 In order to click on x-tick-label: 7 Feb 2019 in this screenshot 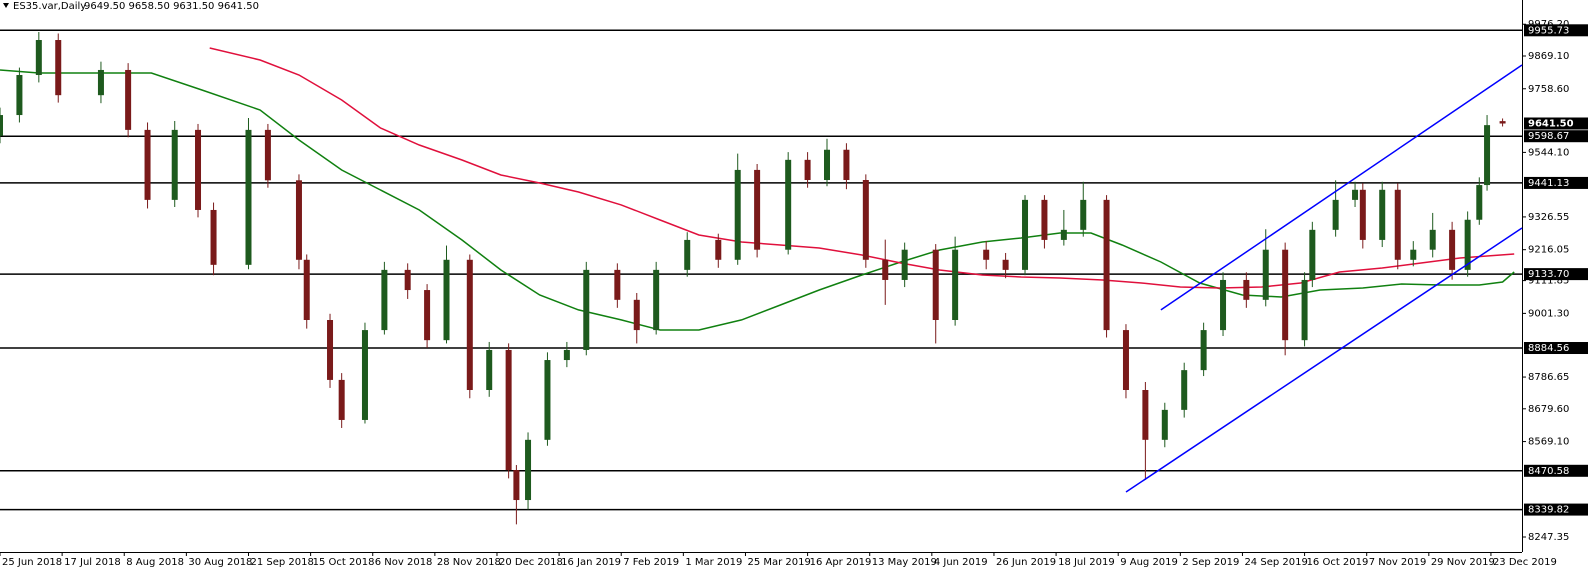, I will do `click(651, 562)`.